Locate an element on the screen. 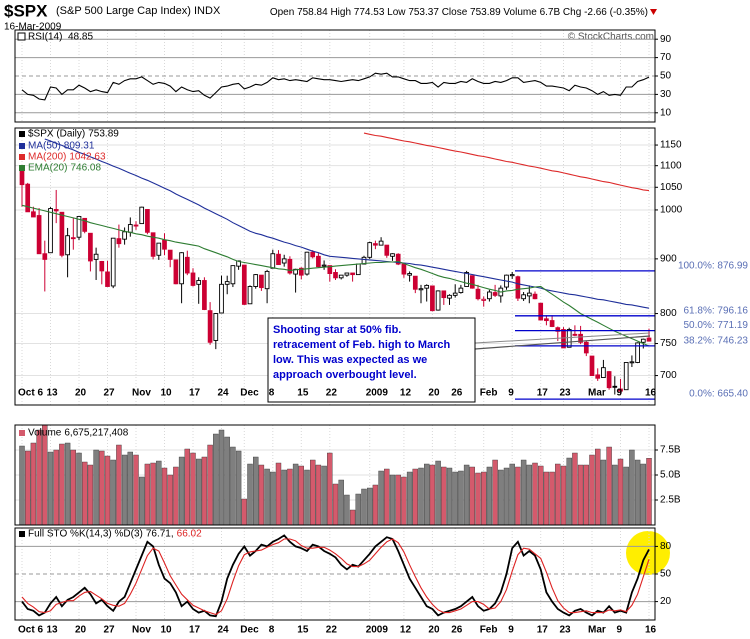 The height and width of the screenshot is (639, 750). label: Close is located at coordinates (455, 12).